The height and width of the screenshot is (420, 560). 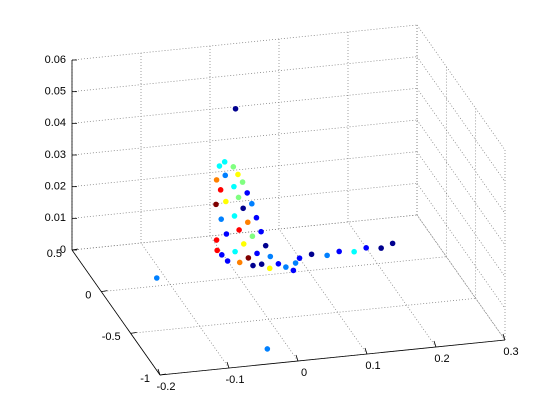 What do you see at coordinates (54, 254) in the screenshot?
I see `y-tick-label: 0.5` at bounding box center [54, 254].